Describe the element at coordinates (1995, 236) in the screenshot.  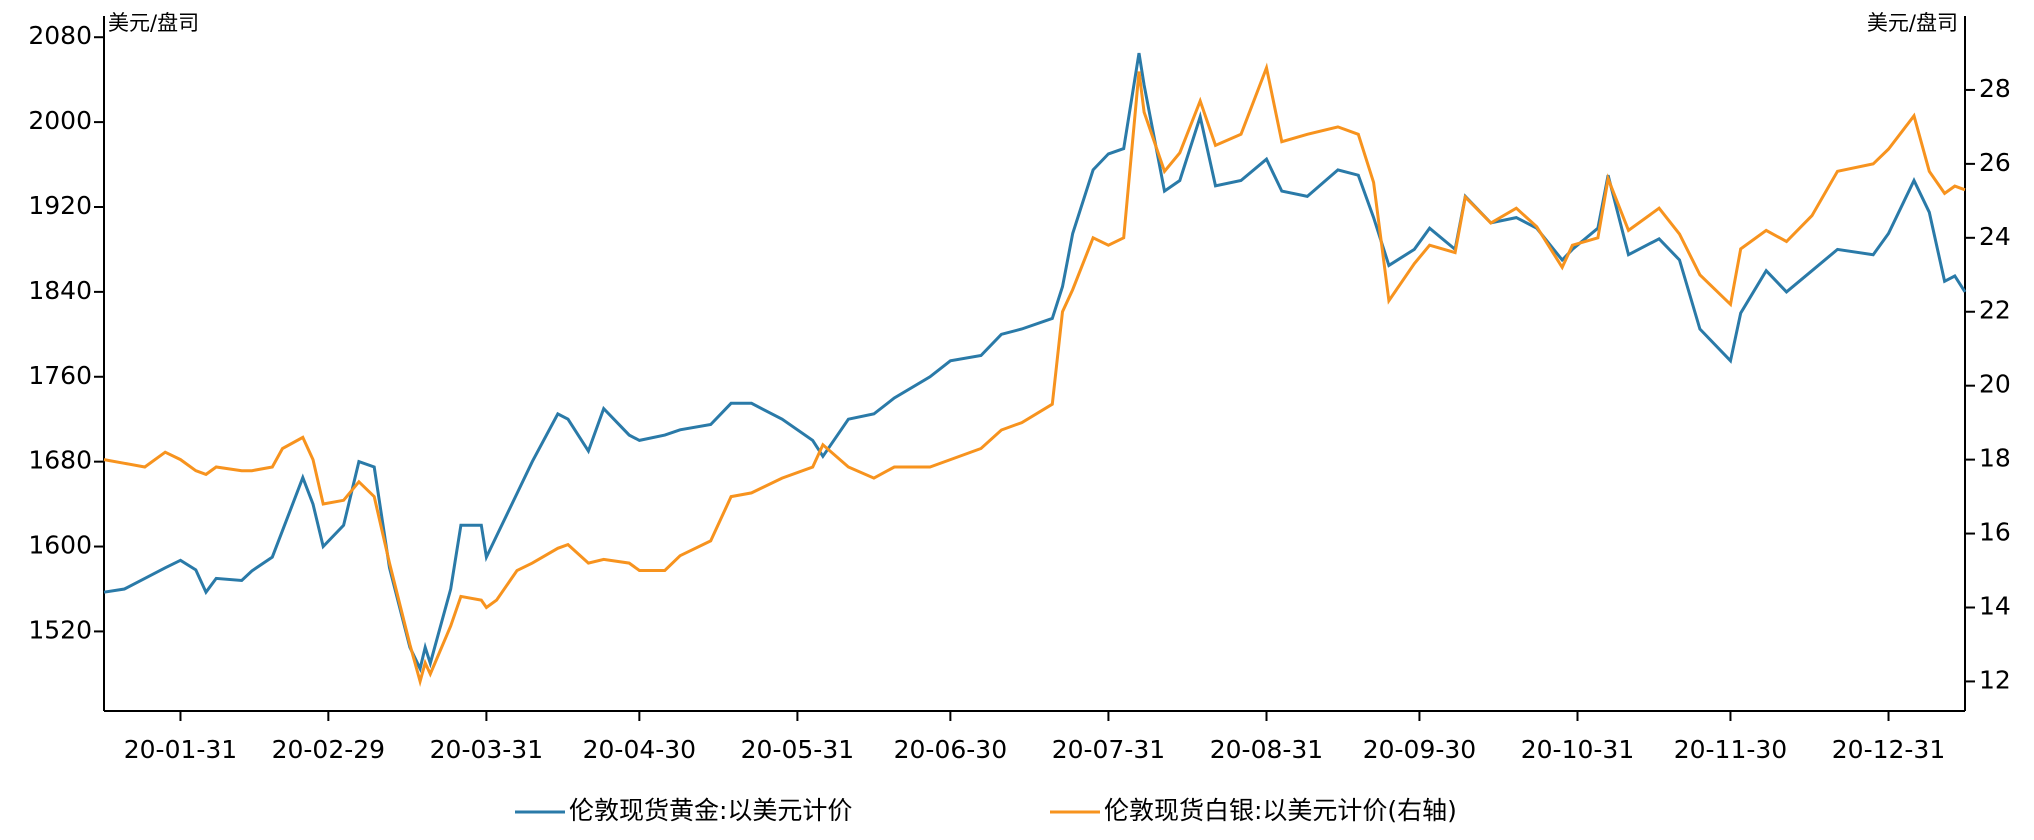
I see `y2-tick-label: 24` at that location.